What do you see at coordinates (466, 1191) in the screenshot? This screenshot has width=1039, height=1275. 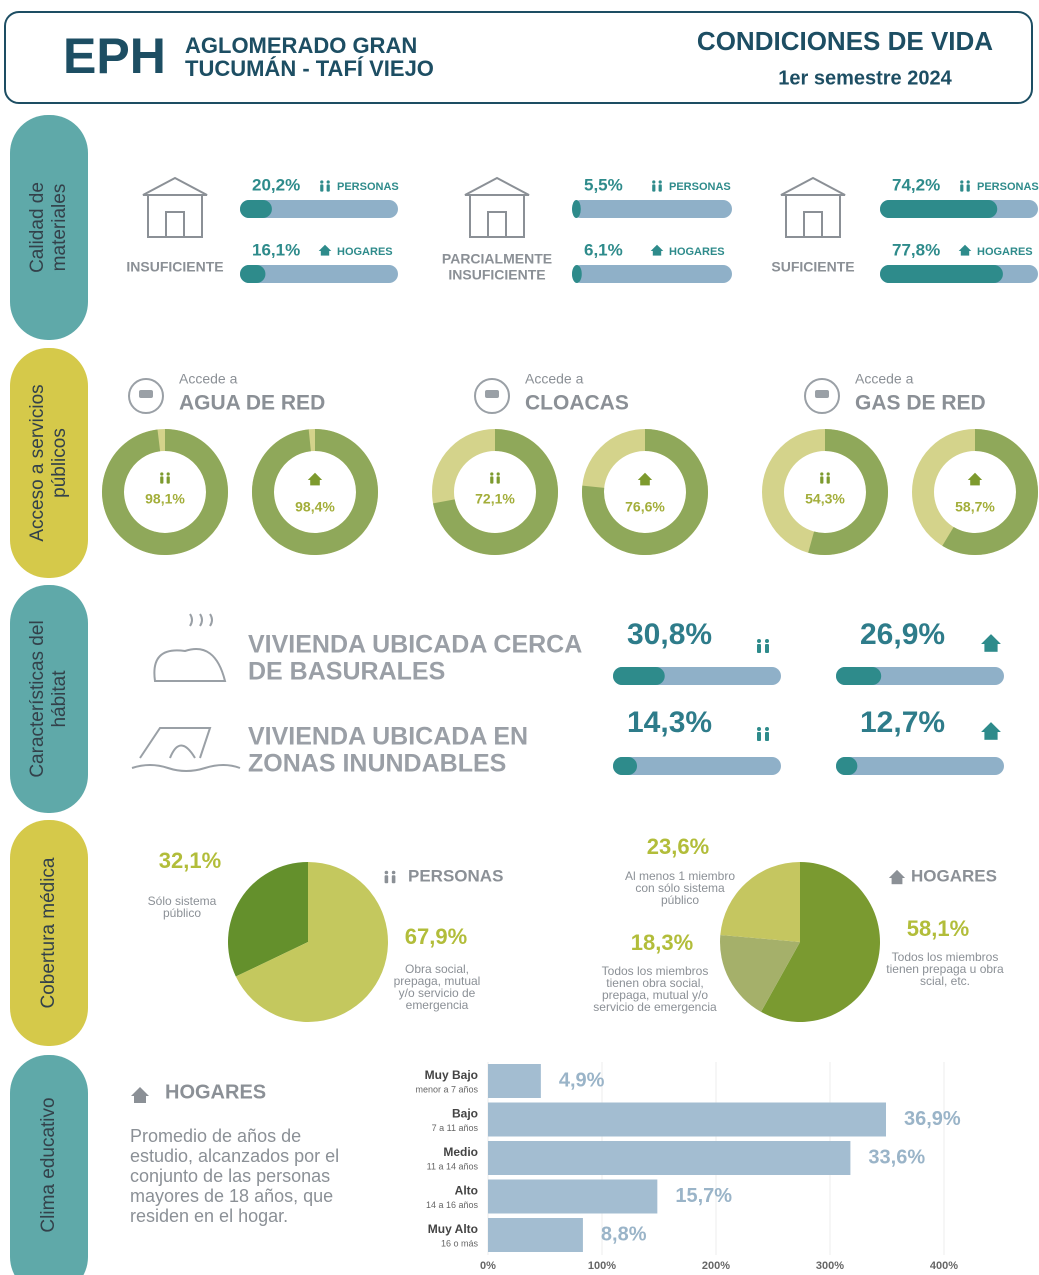 I see `category-name: Alto` at bounding box center [466, 1191].